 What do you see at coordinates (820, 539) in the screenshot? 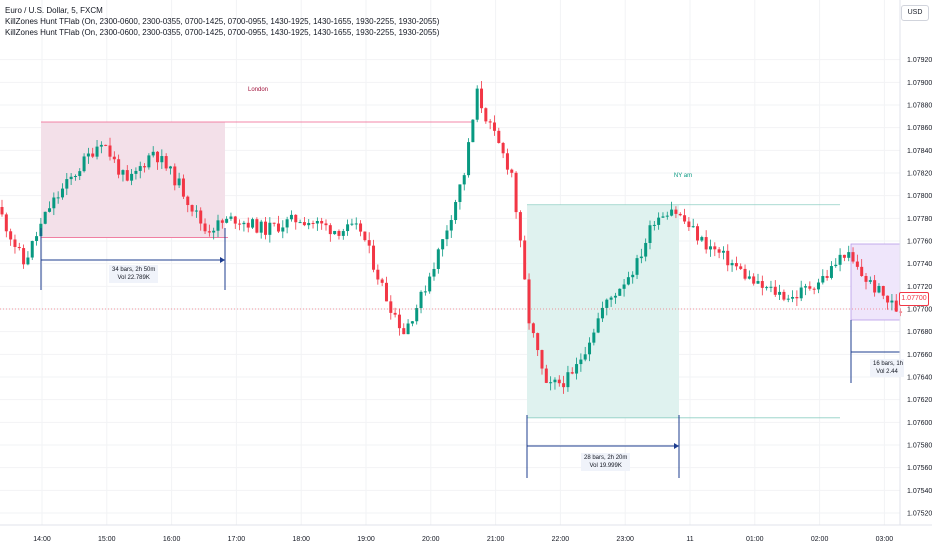
I see `time-tick-label: 02:00` at bounding box center [820, 539].